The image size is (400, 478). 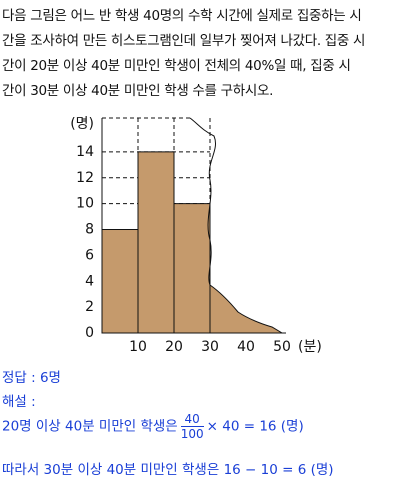 What do you see at coordinates (89, 333) in the screenshot?
I see `y-tick-label: 0` at bounding box center [89, 333].